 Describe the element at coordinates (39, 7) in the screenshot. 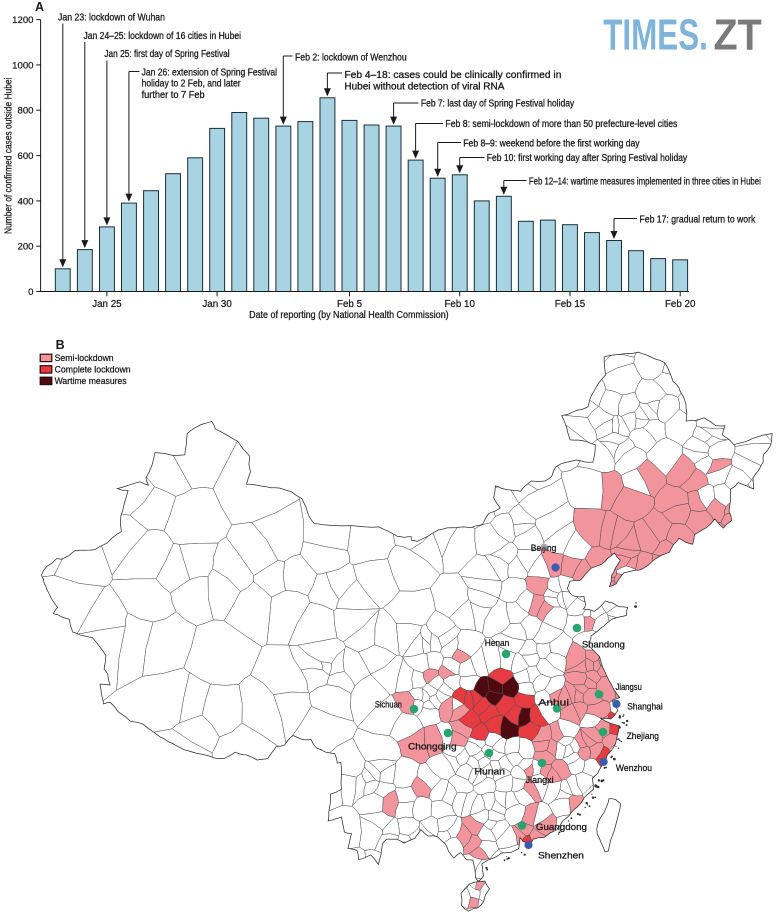

I see `svg-text: A` at that location.